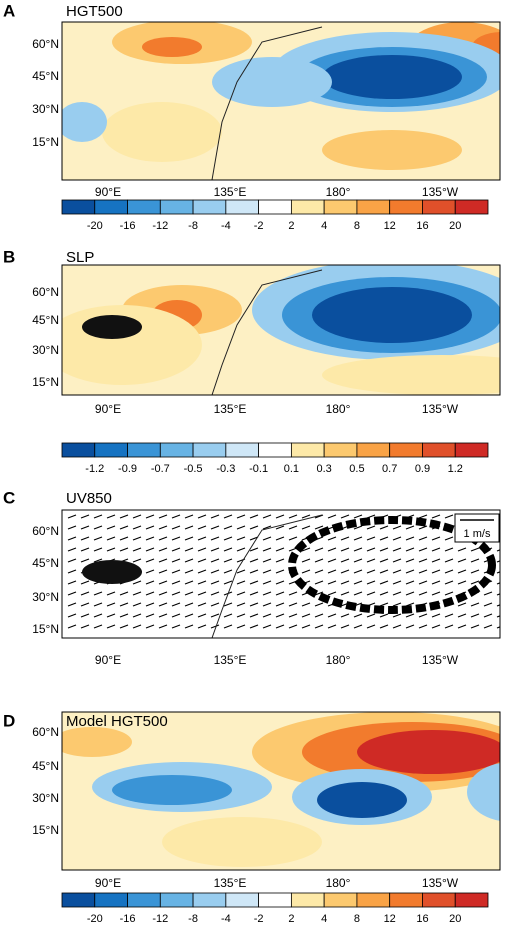  I want to click on panel-letter: C, so click(9, 497).